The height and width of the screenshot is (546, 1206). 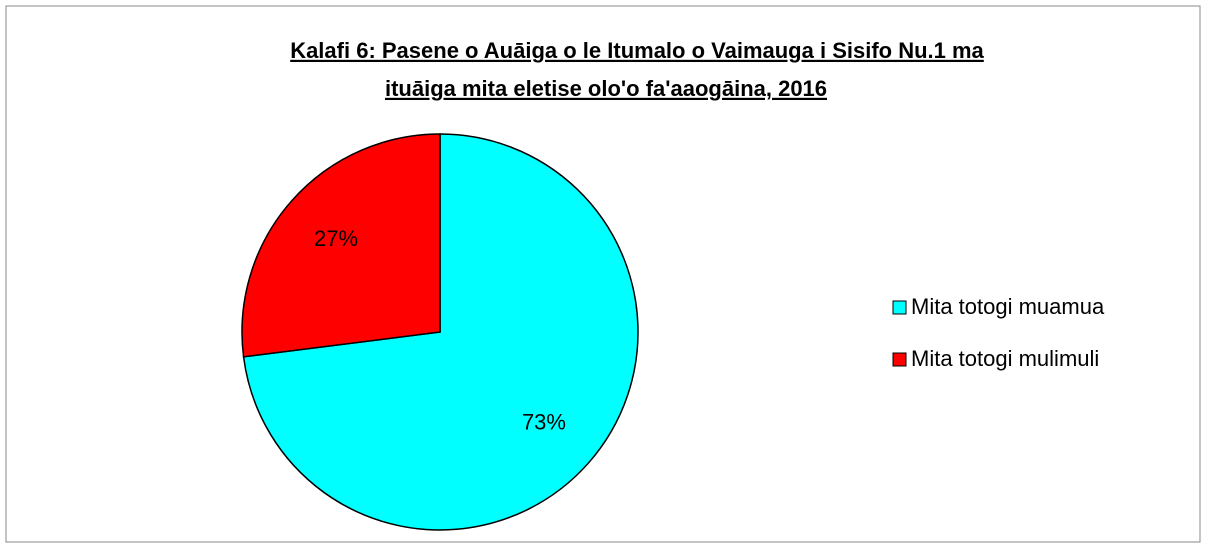 What do you see at coordinates (1005, 358) in the screenshot?
I see `legend-label: Mita totogi mulimuli` at bounding box center [1005, 358].